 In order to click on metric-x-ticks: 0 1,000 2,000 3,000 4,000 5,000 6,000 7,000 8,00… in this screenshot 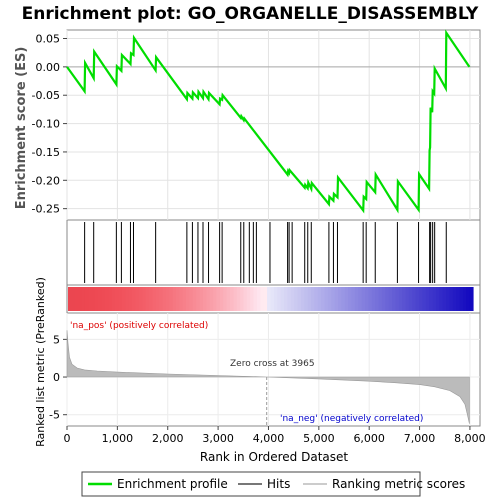, I will do `click(275, 435)`.